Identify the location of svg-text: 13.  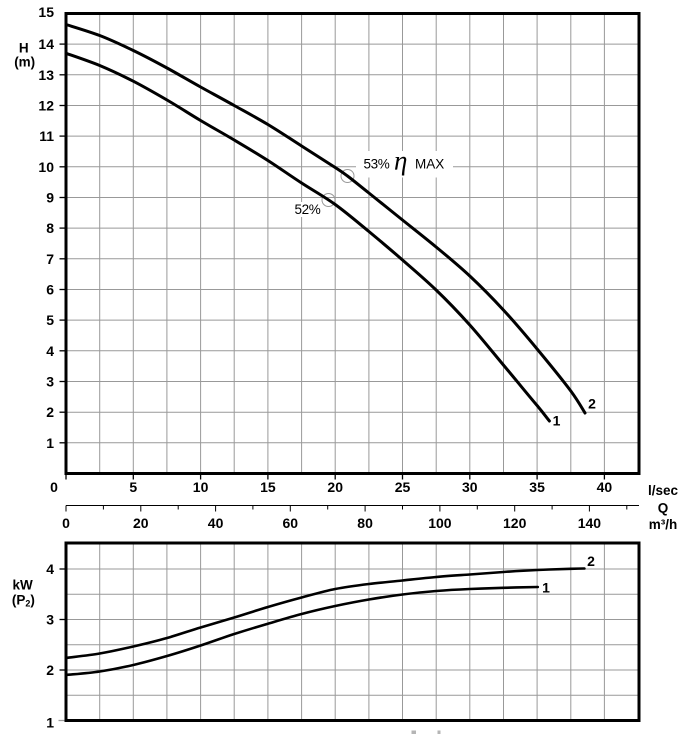
(46, 75).